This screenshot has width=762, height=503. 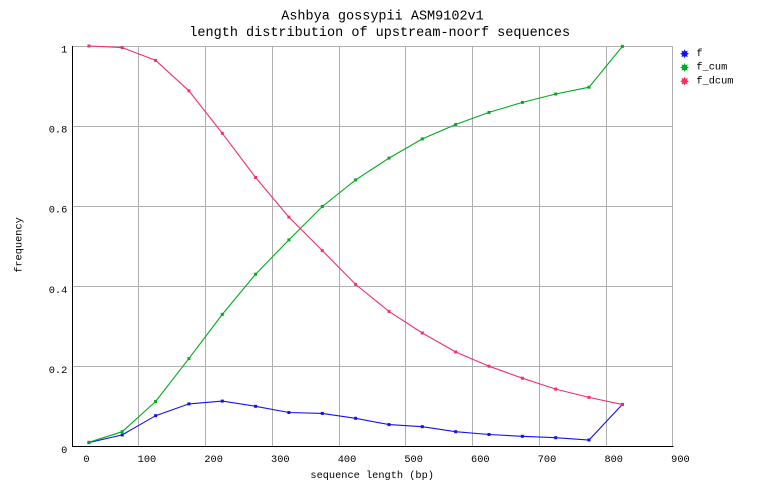 What do you see at coordinates (58, 371) in the screenshot?
I see `svg-text: 0.2` at bounding box center [58, 371].